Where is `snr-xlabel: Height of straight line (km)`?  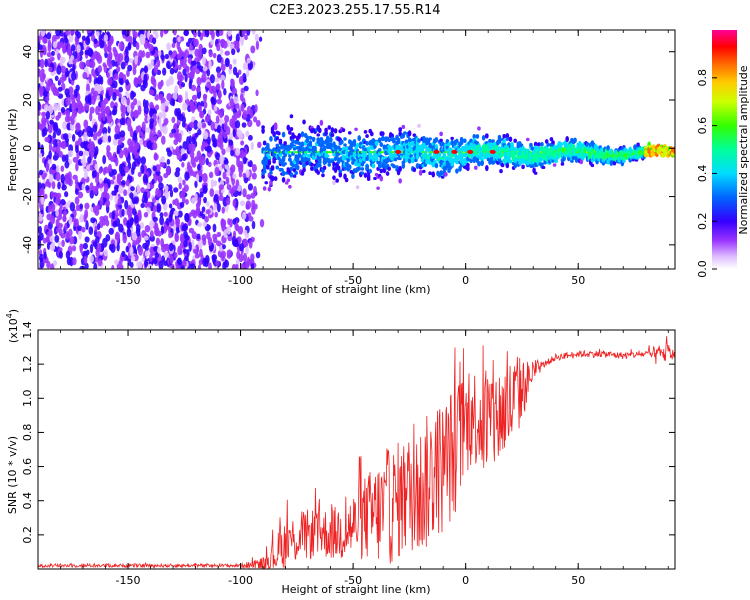 snr-xlabel: Height of straight line (km) is located at coordinates (355, 589).